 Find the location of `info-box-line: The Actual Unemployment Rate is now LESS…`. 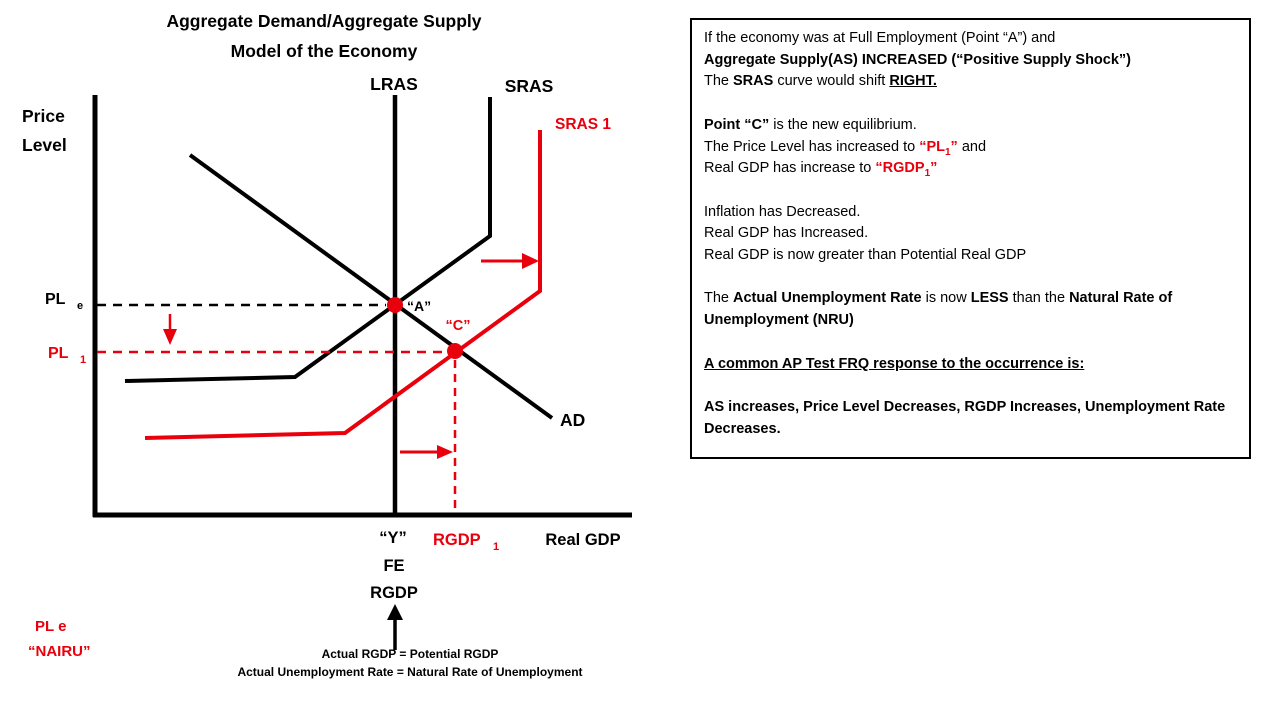

info-box-line: The Actual Unemployment Rate is now LESS… is located at coordinates (938, 309).